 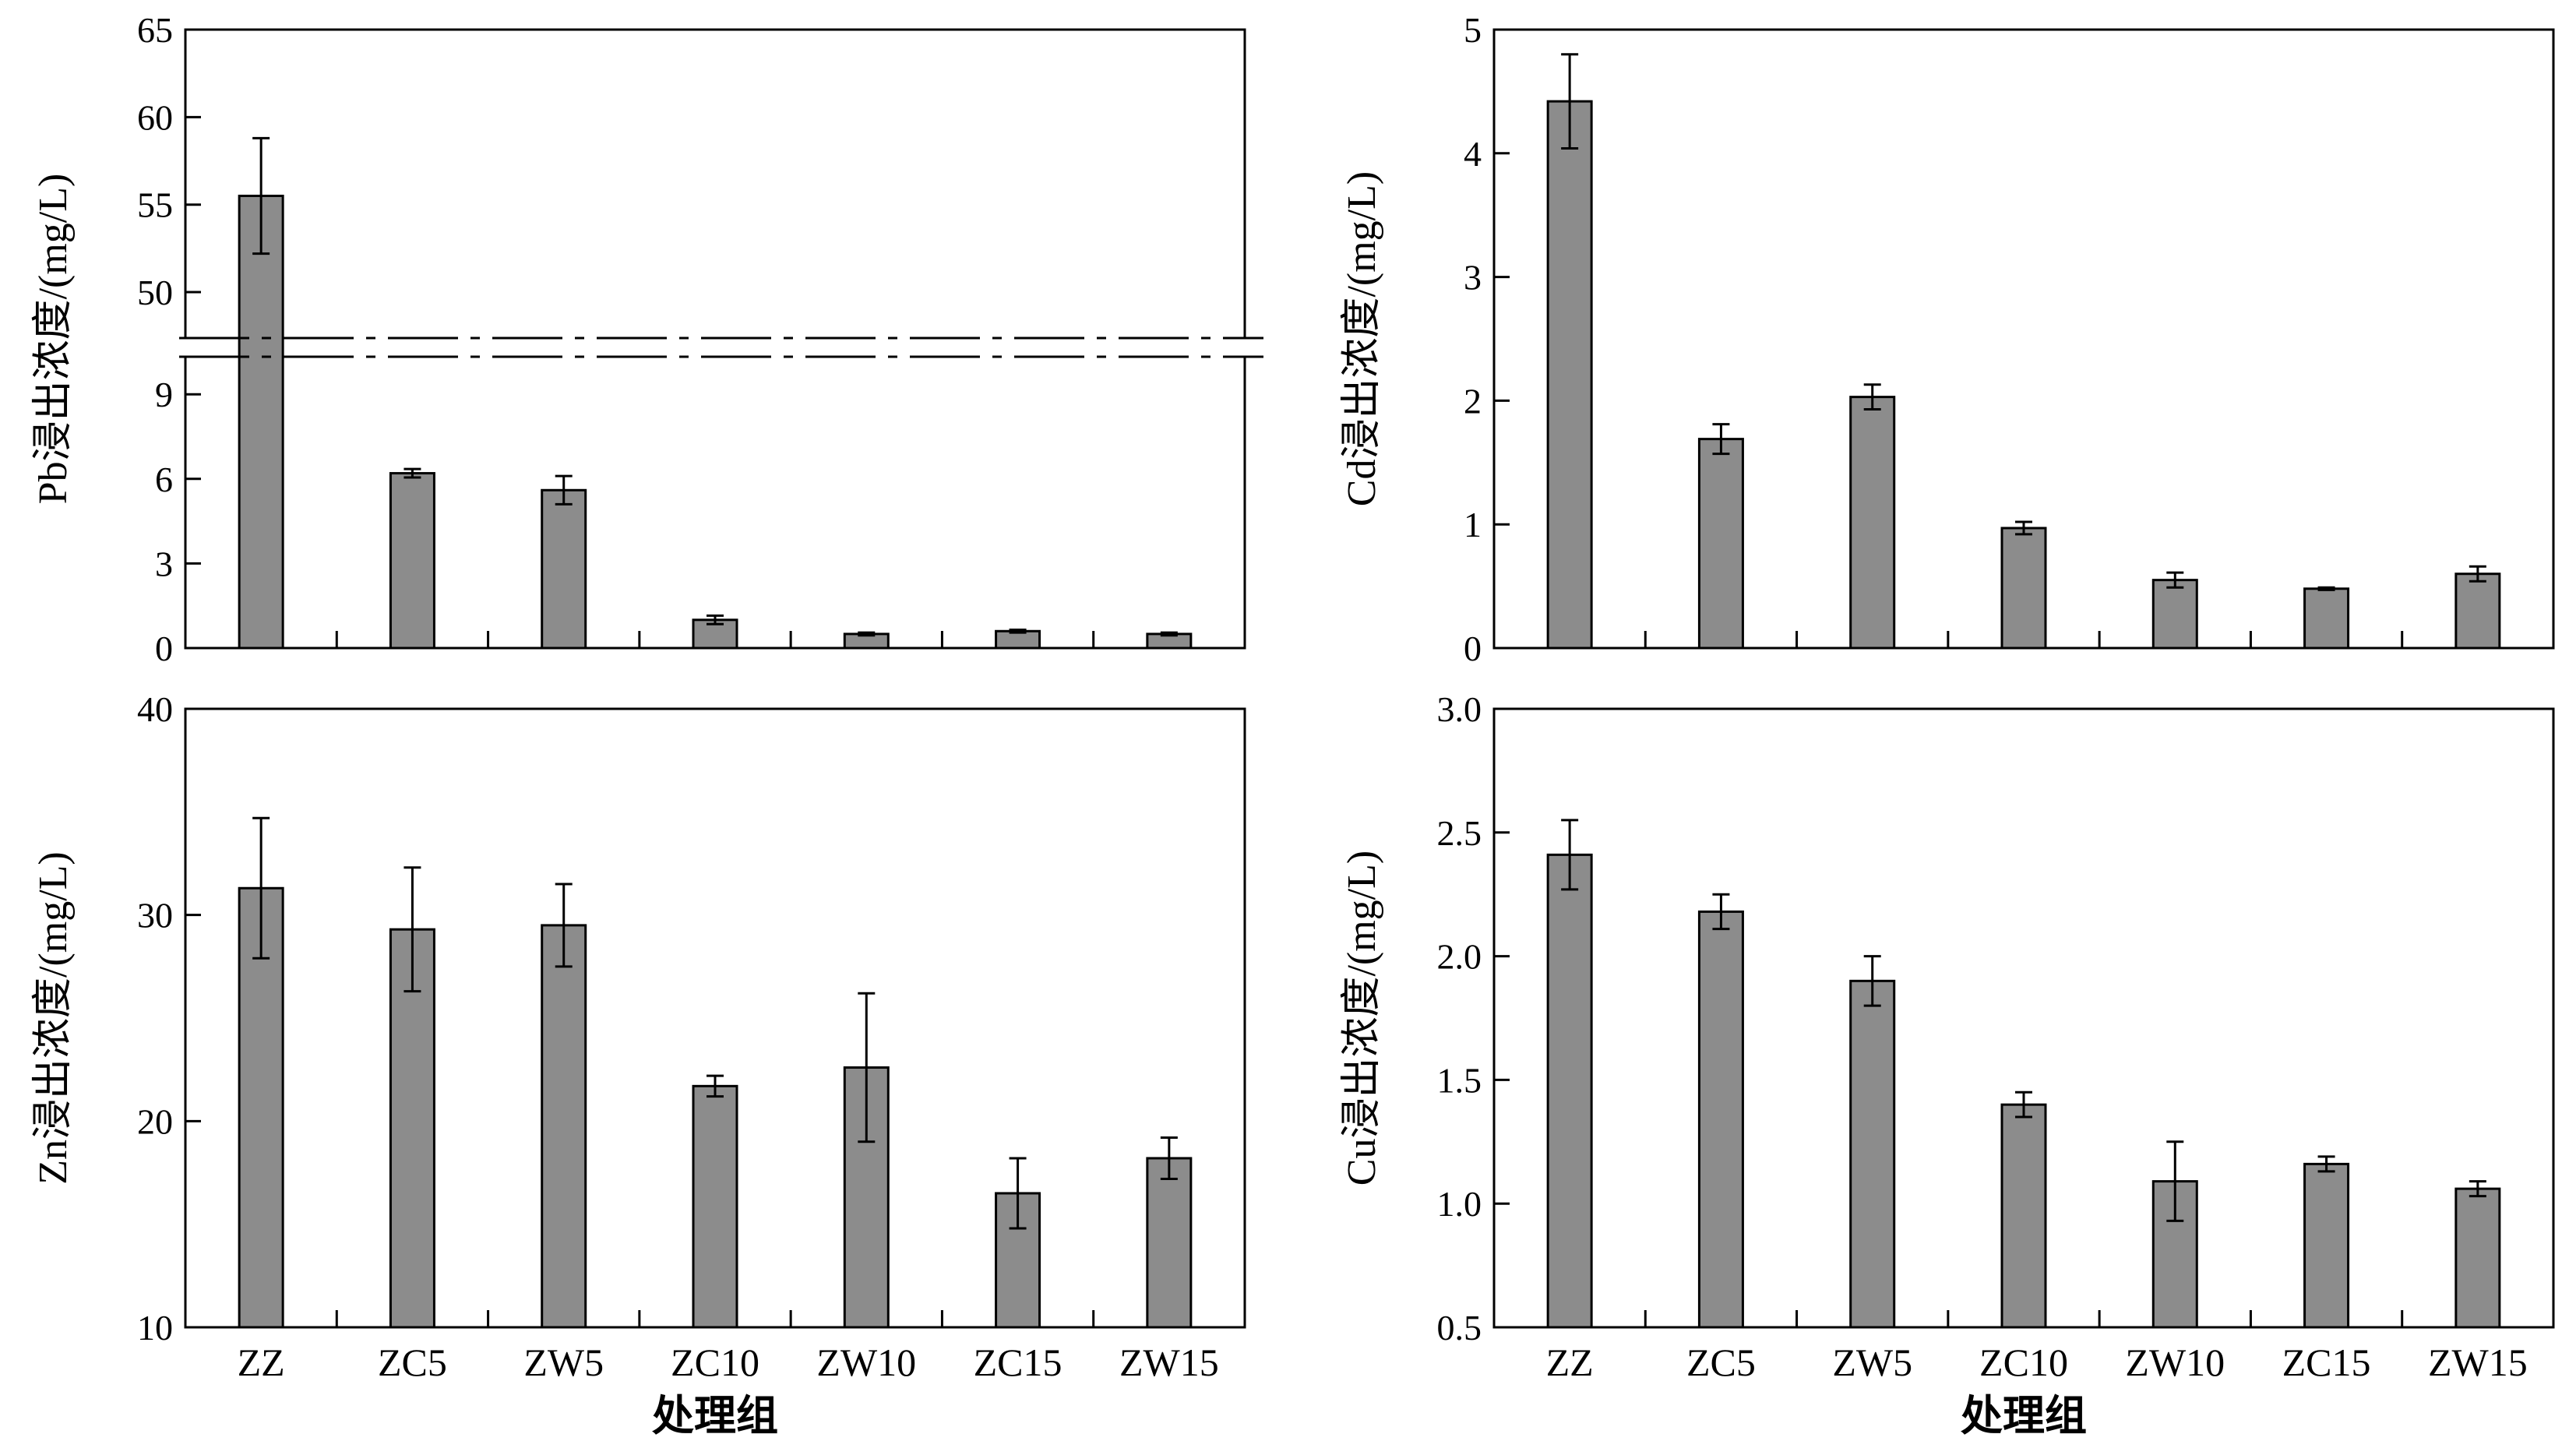 What do you see at coordinates (164, 480) in the screenshot?
I see `y-tick-label: 6` at bounding box center [164, 480].